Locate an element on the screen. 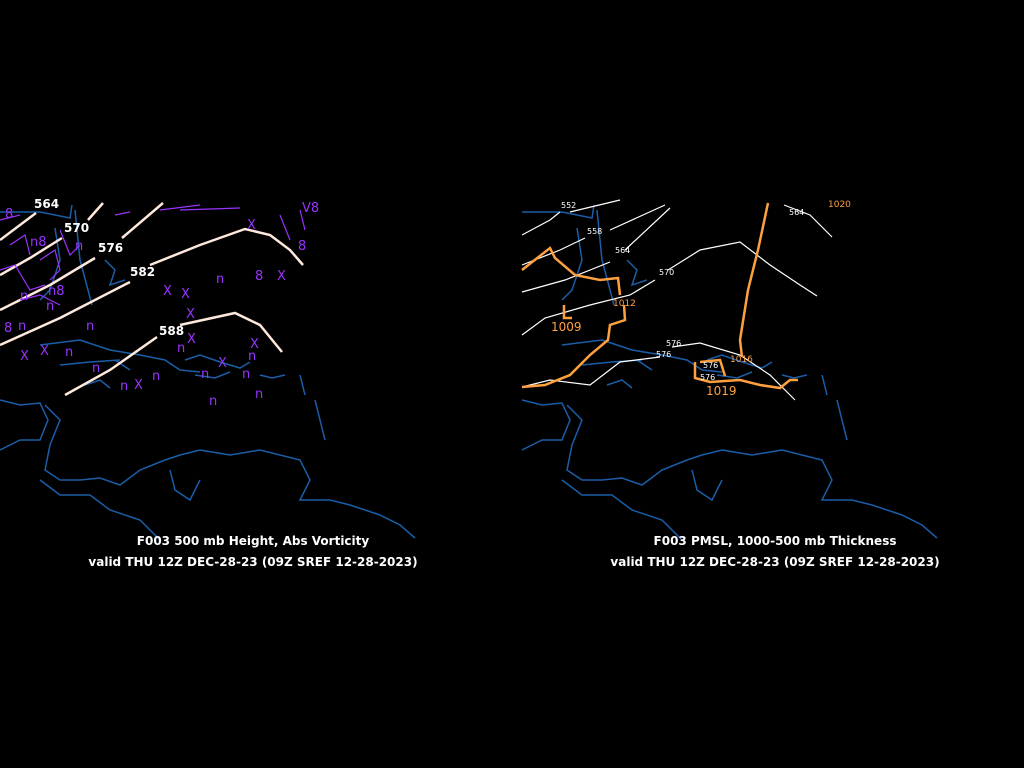  left-map-title: F003 500 mb Height, Abs Vorticity is located at coordinates (253, 541).